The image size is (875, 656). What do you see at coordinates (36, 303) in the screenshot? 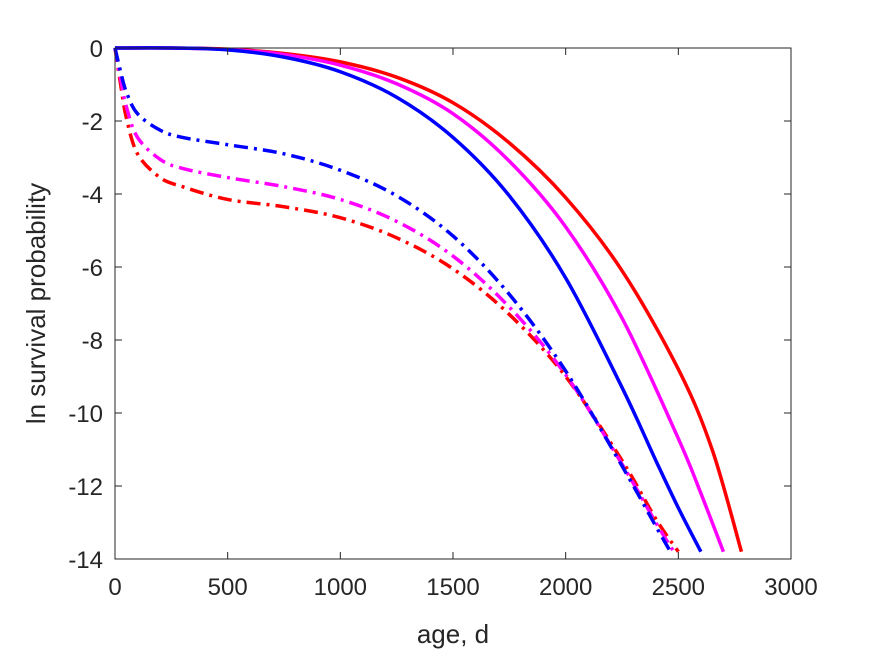
I see `y-axis-label: ln survival probability` at bounding box center [36, 303].